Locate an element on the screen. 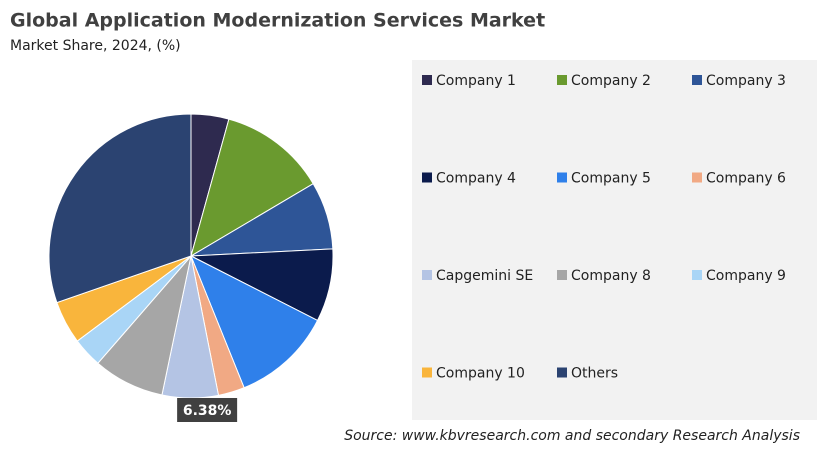  legend-label: Company 5 is located at coordinates (611, 179).